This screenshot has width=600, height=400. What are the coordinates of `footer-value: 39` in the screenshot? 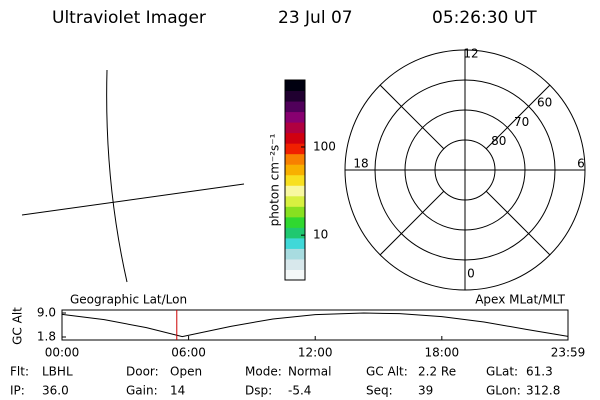 It's located at (425, 391).